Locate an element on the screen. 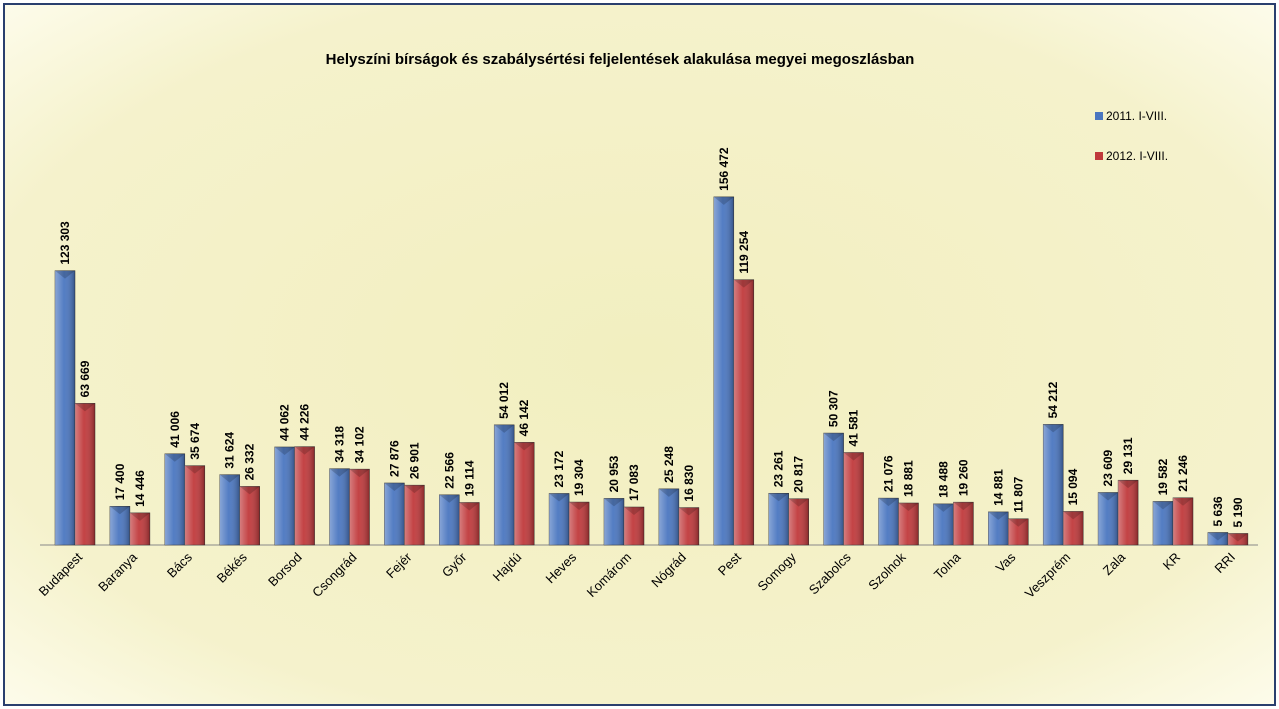 The image size is (1279, 709). value-label: 18 881 is located at coordinates (909, 478).